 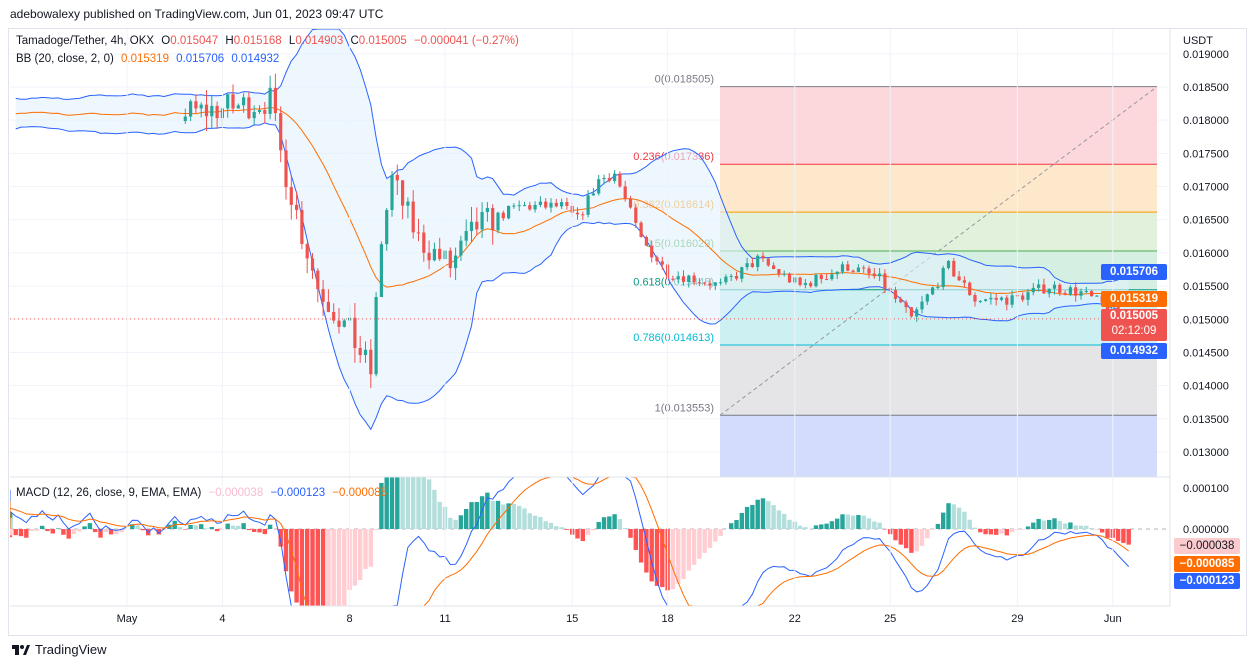 I want to click on tradingview-logo: TradingView, so click(x=59, y=649).